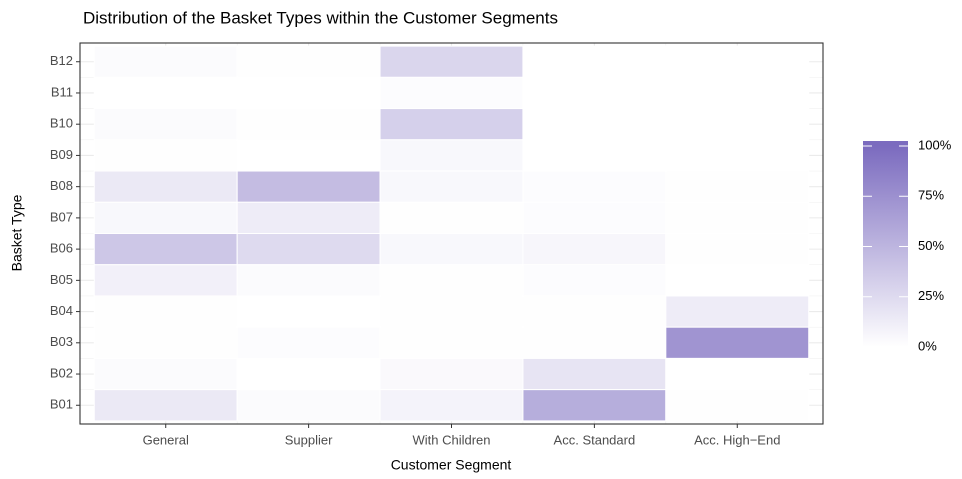 This screenshot has width=962, height=479. Describe the element at coordinates (61, 372) in the screenshot. I see `y-tick-label: B02` at that location.